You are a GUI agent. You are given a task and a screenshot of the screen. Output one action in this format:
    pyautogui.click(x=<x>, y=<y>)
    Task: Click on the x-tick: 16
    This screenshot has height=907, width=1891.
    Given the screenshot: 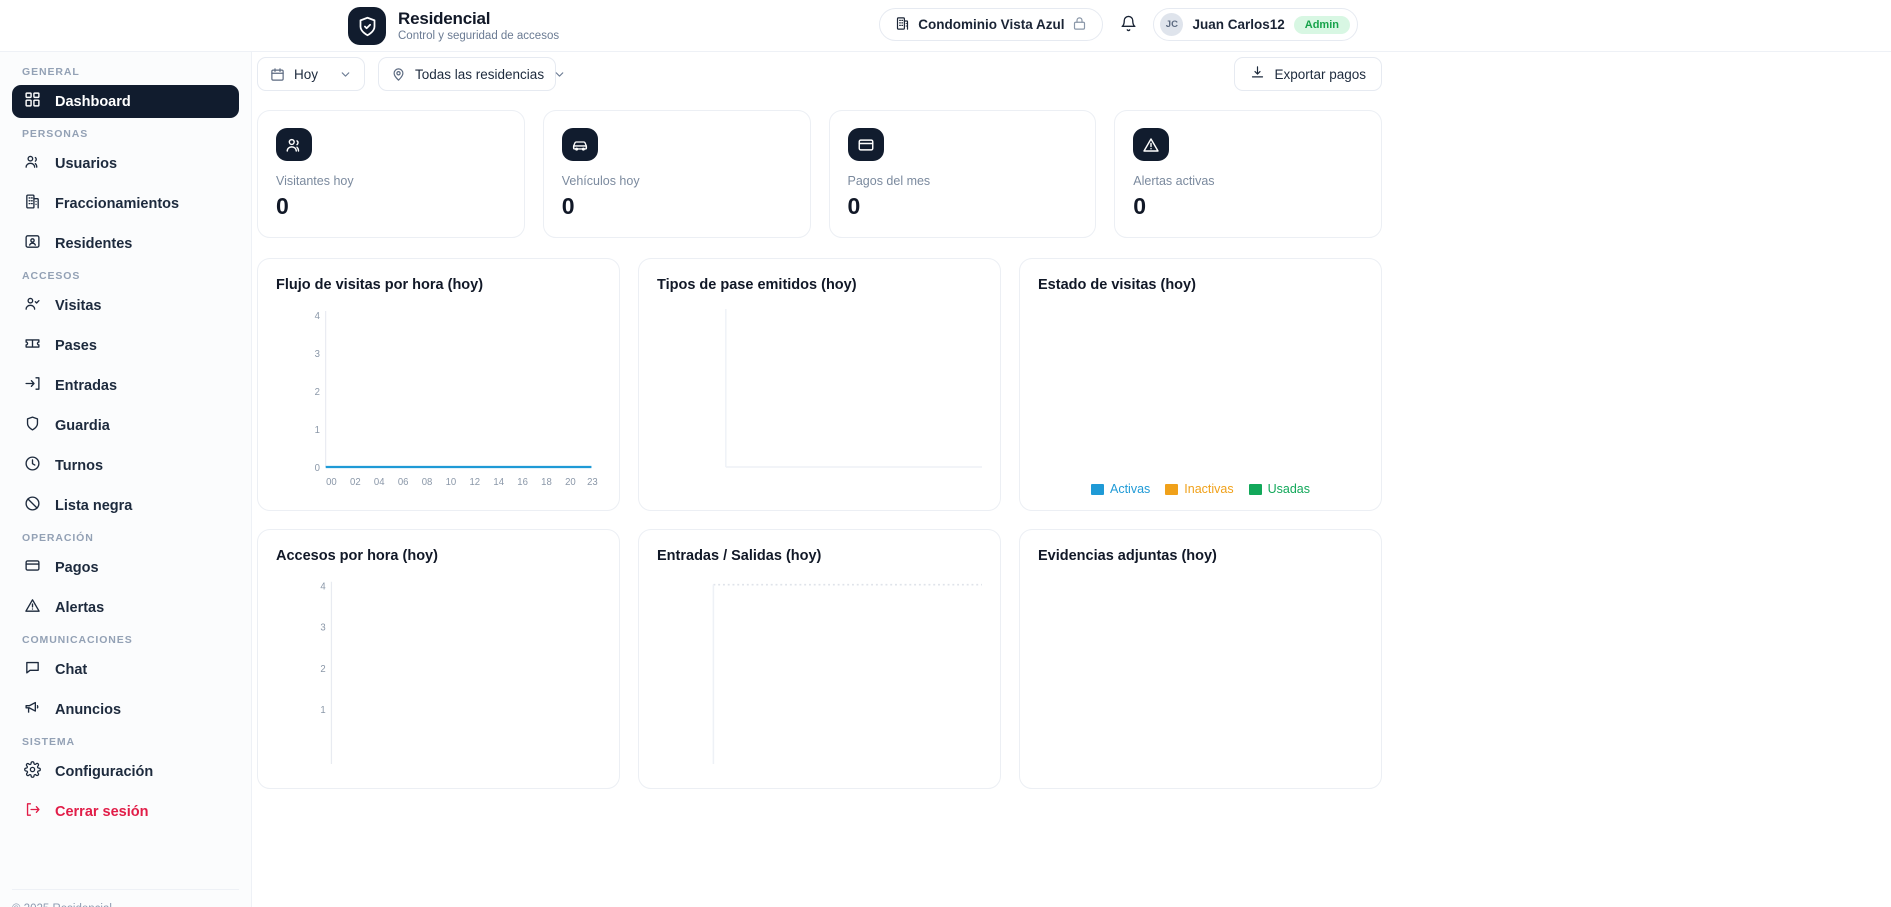 What is the action you would take?
    pyautogui.click(x=522, y=482)
    